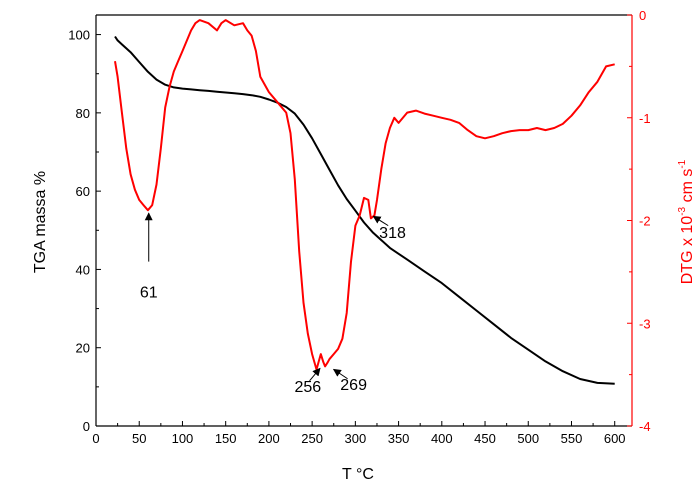  Describe the element at coordinates (269, 438) in the screenshot. I see `x-tick-label: 200` at that location.